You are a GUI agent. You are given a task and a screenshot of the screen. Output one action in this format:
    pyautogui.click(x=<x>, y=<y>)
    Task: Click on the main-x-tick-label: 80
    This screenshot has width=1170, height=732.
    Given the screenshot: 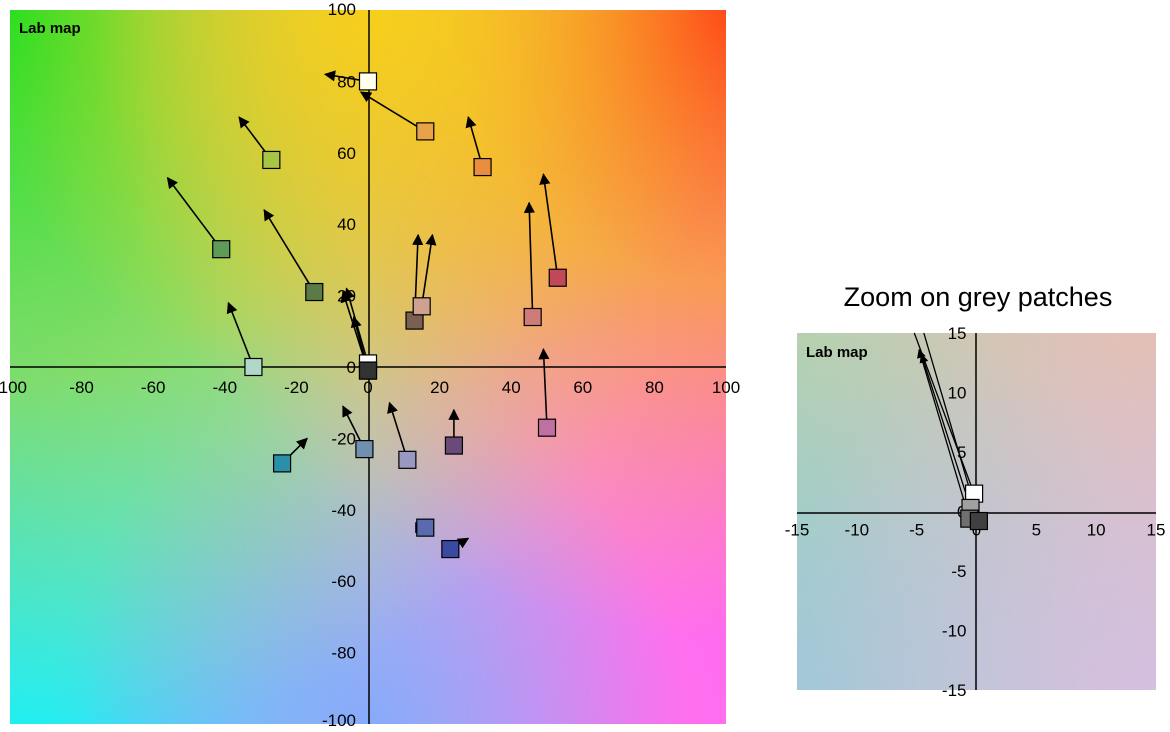 What is the action you would take?
    pyautogui.click(x=654, y=387)
    